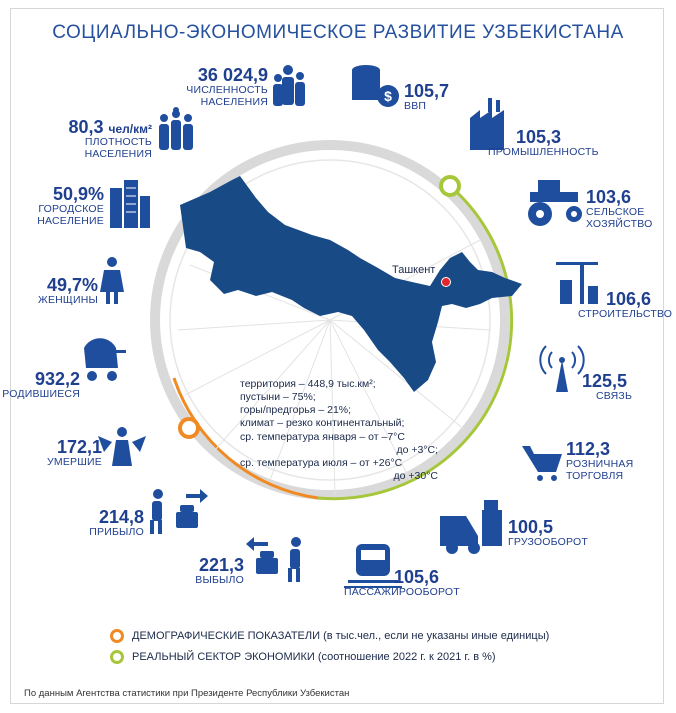  I want to click on departures-caption: ВЫБЫЛО, so click(219, 580).